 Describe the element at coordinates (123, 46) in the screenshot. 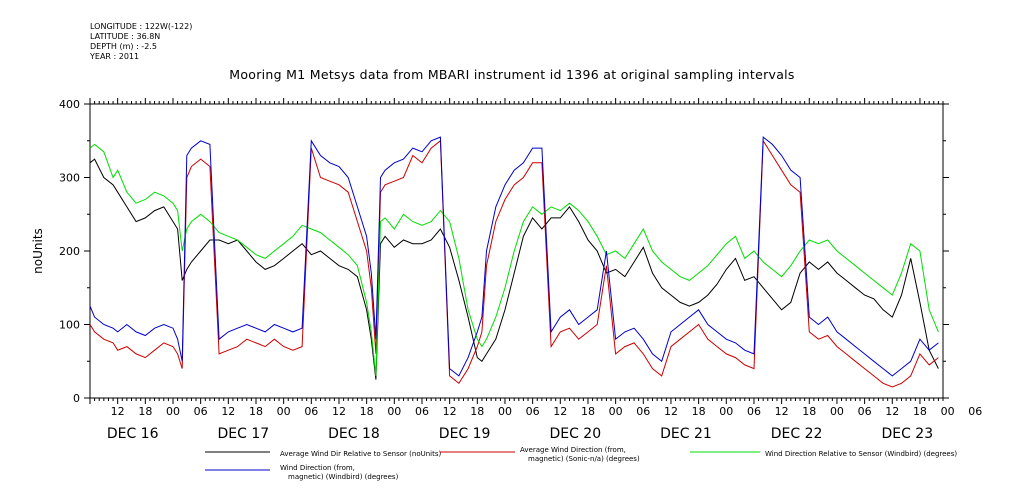

I see `depth-text: DEPTH (m) : -2.5` at that location.